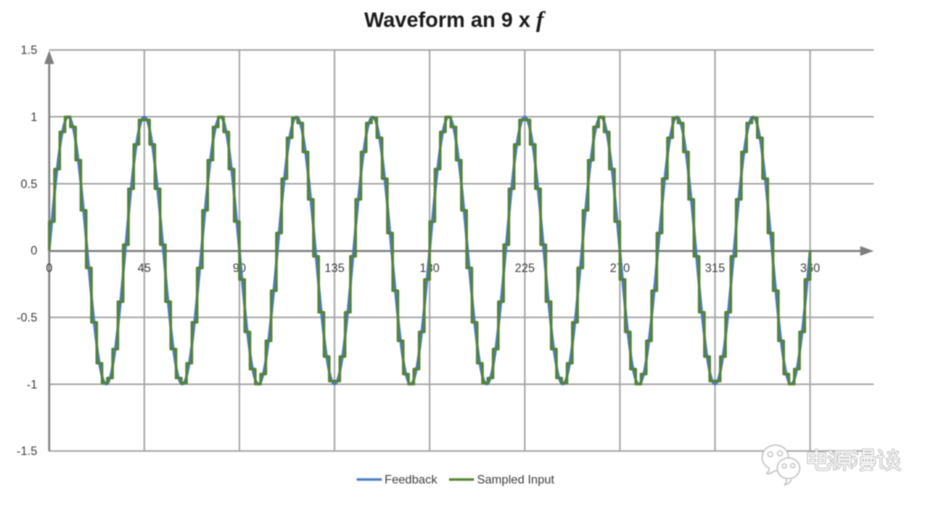  I want to click on svg-text: 0.5, so click(29, 184).